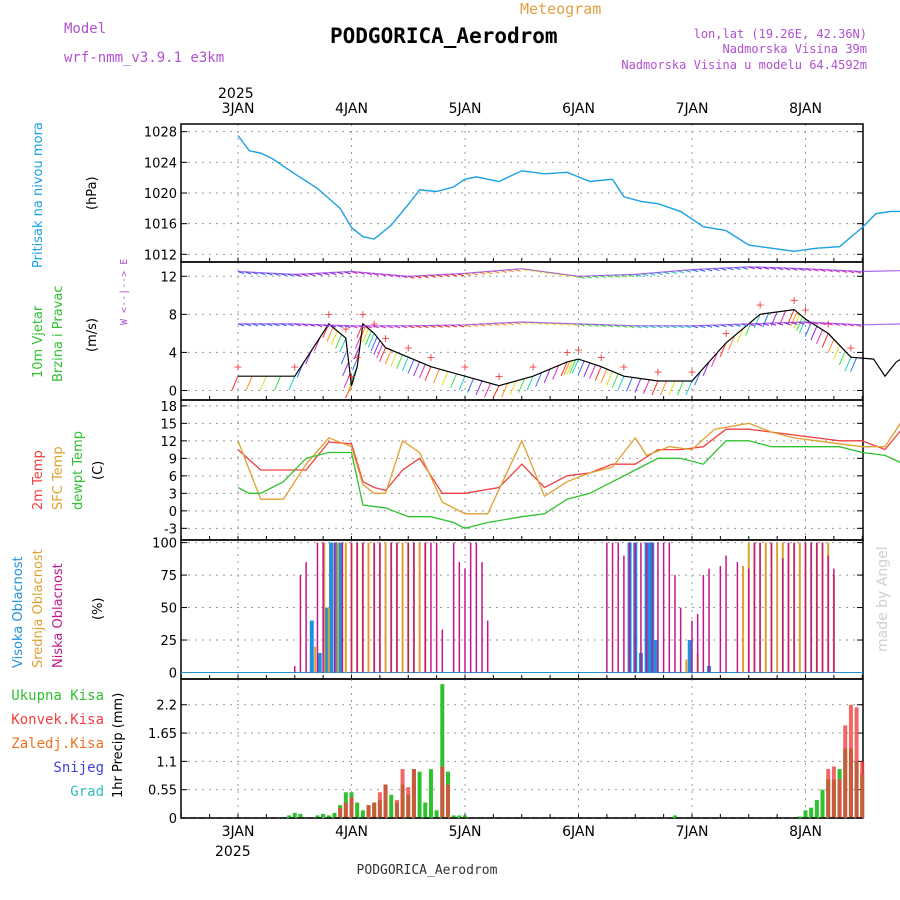 Image resolution: width=900 pixels, height=900 pixels. What do you see at coordinates (168, 576) in the screenshot?
I see `ytick-label-clouds: 75` at bounding box center [168, 576].